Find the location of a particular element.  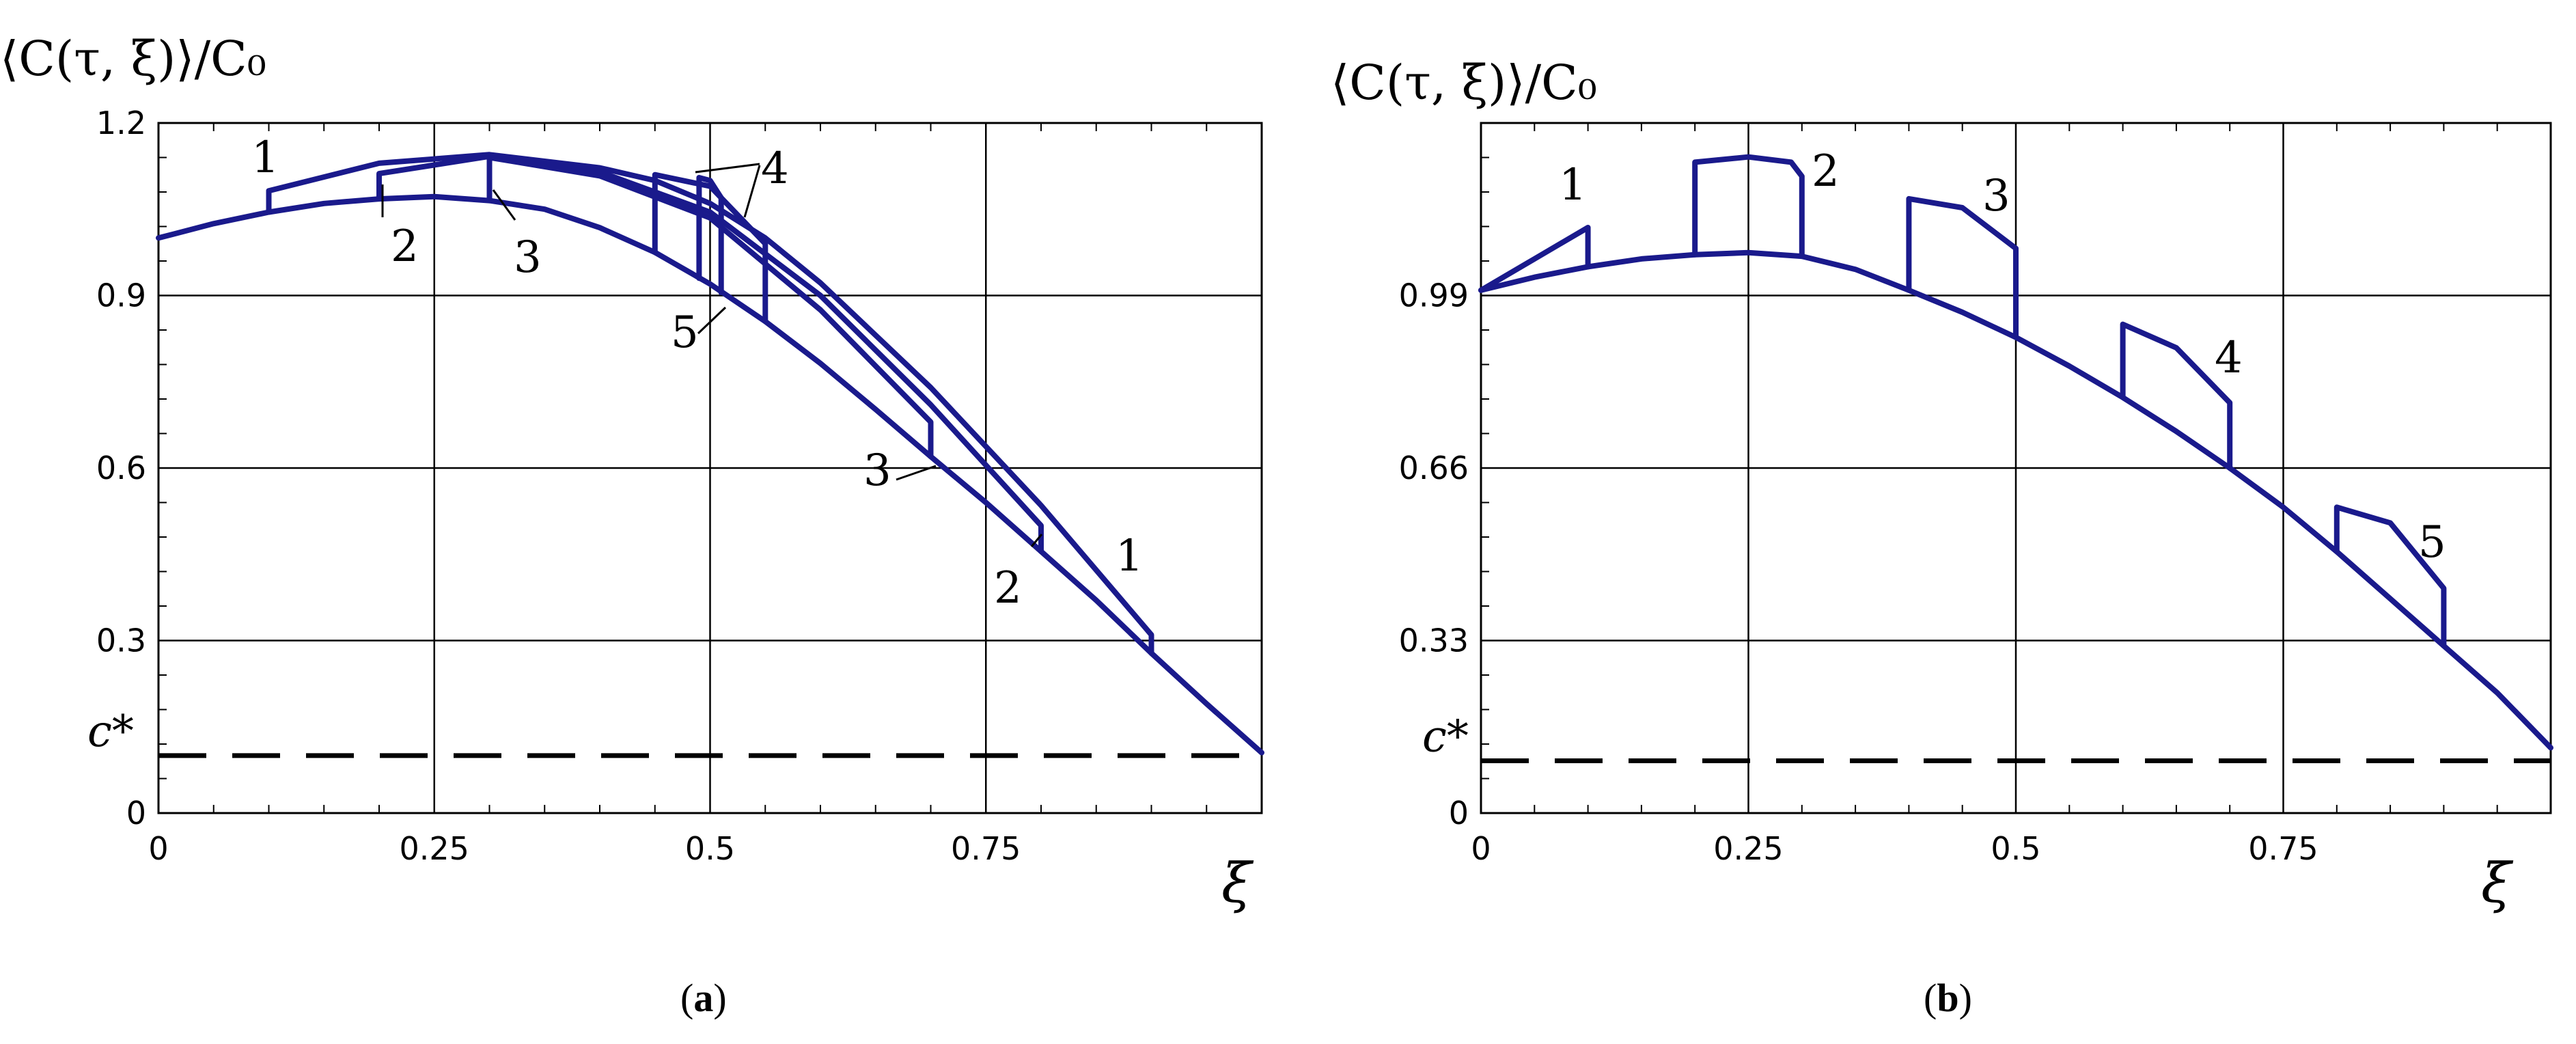

panel-a-y-tick-label: 0 is located at coordinates (136, 813).